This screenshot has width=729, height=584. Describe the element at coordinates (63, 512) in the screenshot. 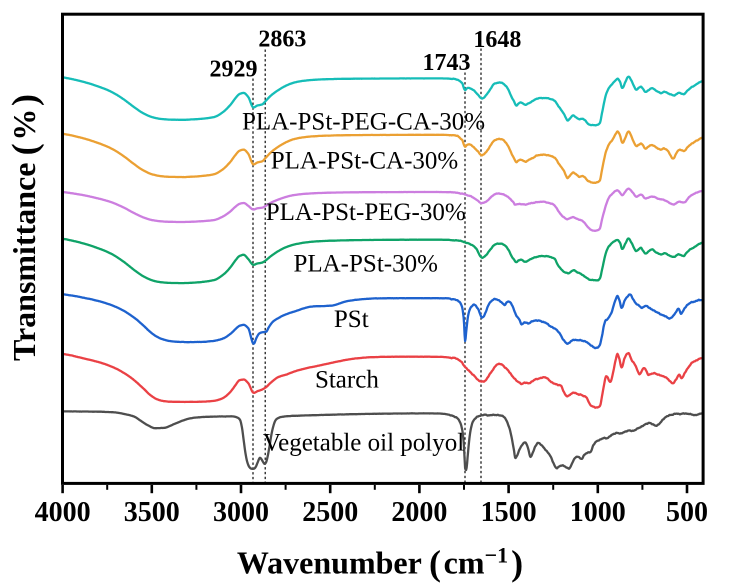

I see `svg-text: 4000` at that location.